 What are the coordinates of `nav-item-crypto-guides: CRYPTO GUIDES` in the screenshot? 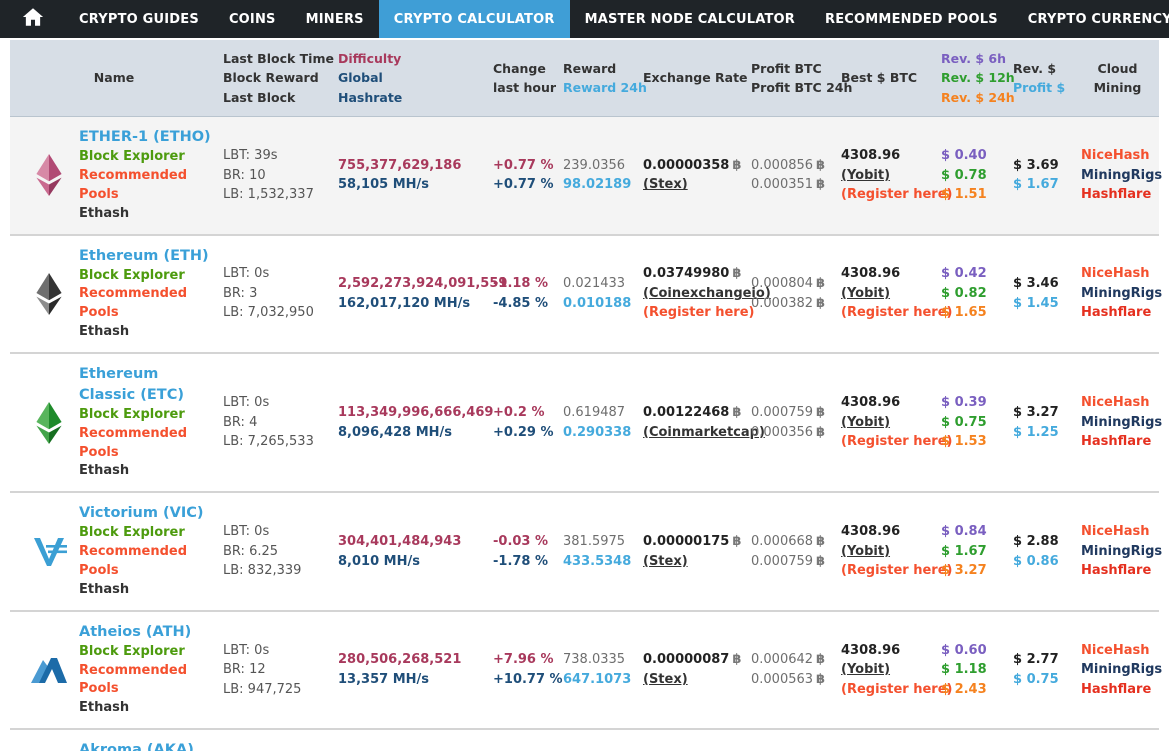 It's located at (139, 19).